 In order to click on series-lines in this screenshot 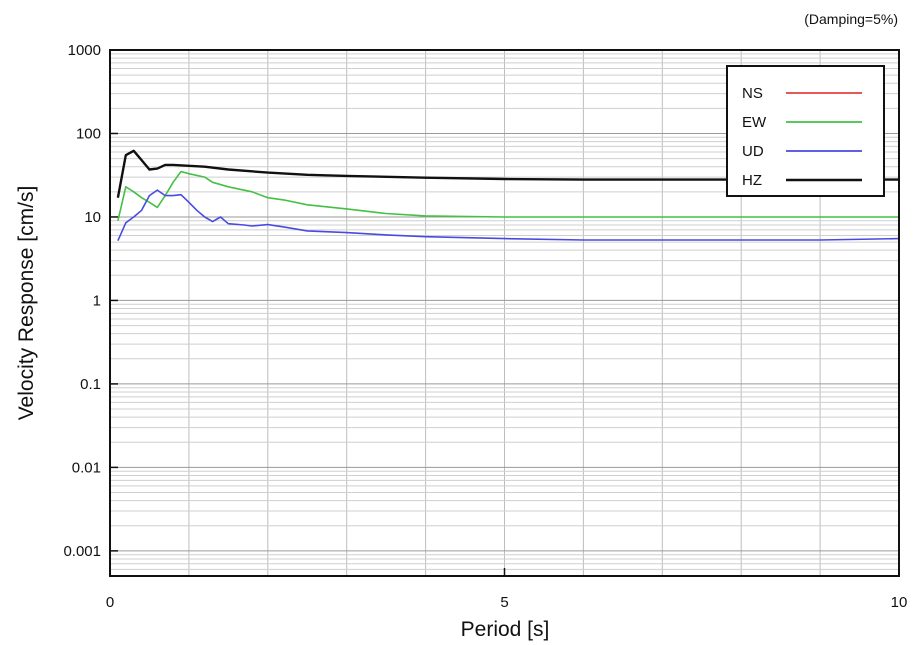, I will do `click(508, 195)`.